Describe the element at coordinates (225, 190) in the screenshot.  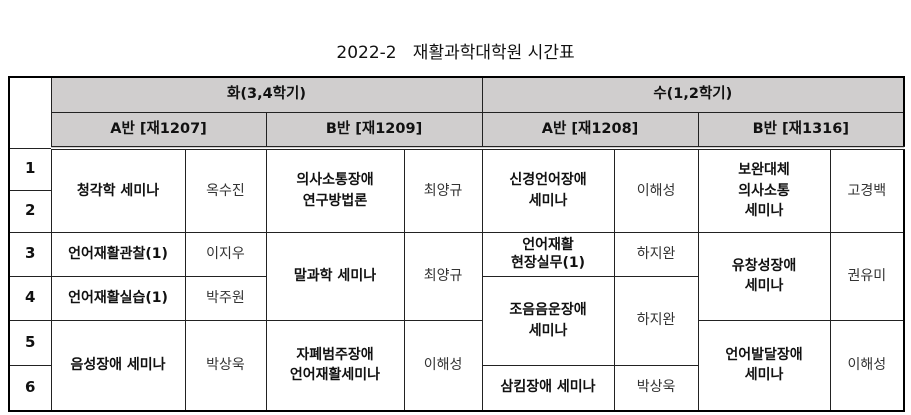
I see `professor-cell: 옥수진` at that location.